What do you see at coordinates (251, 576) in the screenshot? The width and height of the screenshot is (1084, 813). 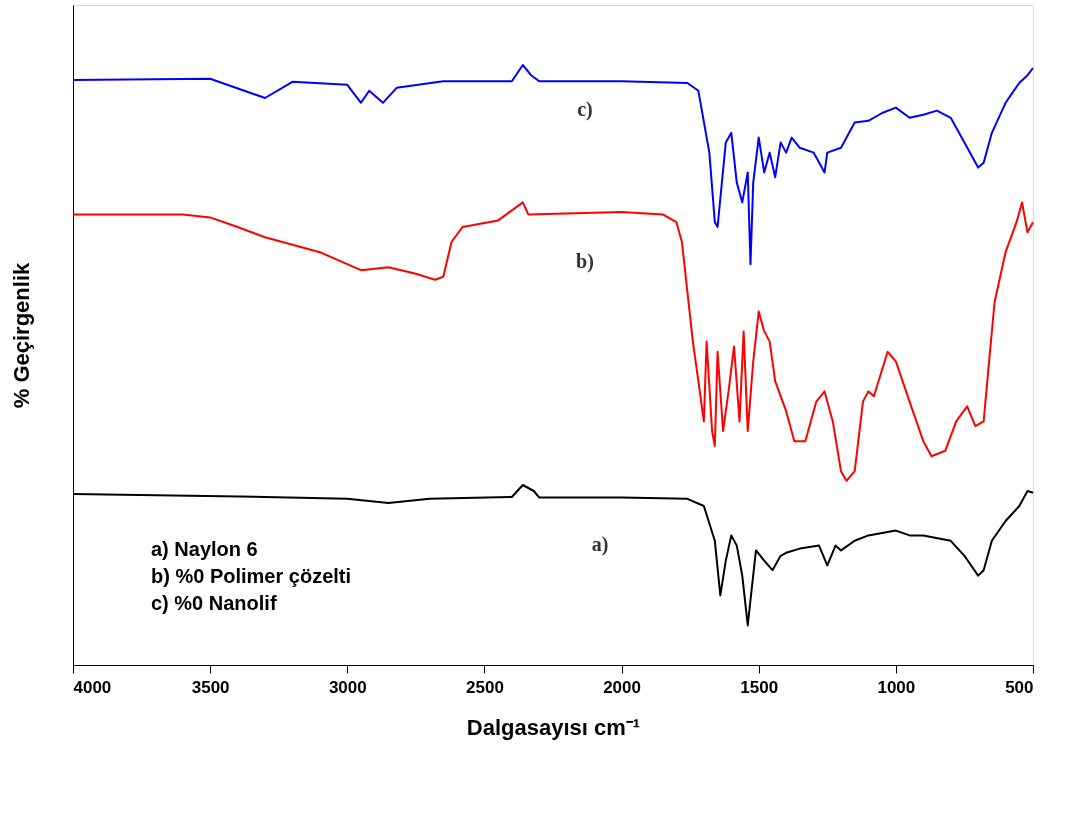 I see `annotation: b) %0 Polimer çözelti` at bounding box center [251, 576].